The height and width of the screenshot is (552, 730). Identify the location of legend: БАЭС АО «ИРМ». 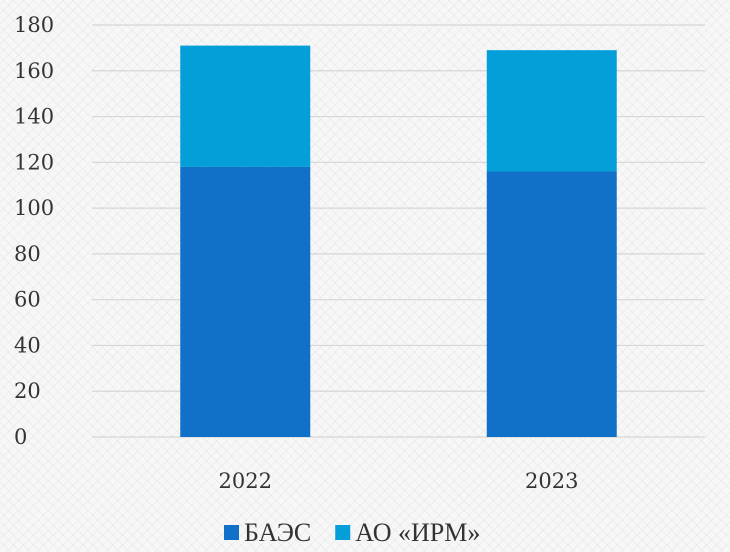
(352, 532).